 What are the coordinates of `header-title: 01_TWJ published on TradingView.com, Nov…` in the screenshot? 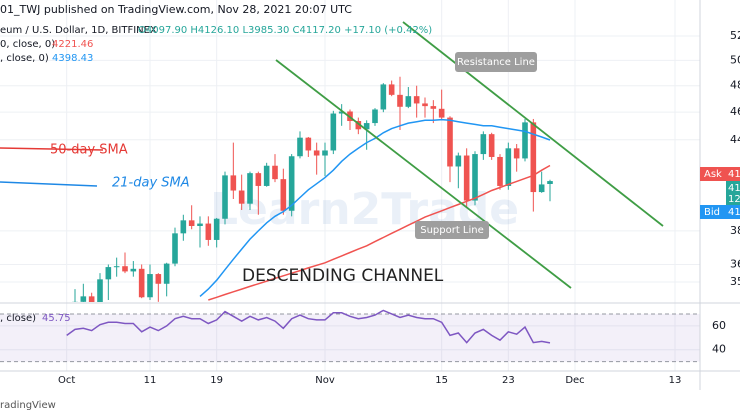 It's located at (176, 9).